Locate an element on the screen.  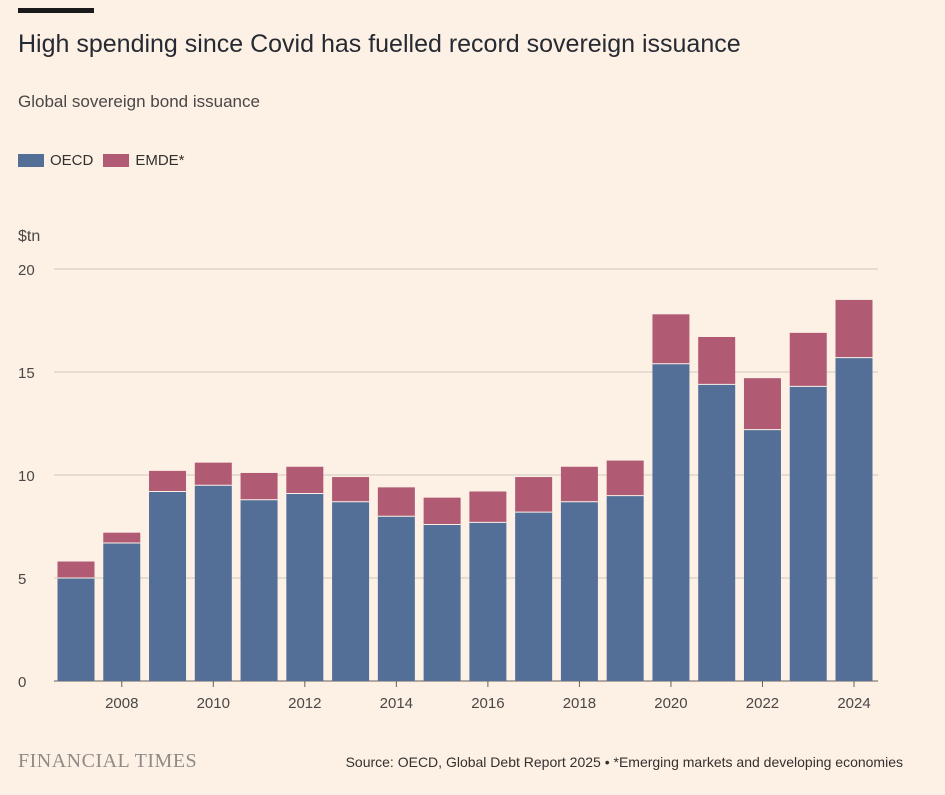
y-tick-label: 10 is located at coordinates (26, 476).